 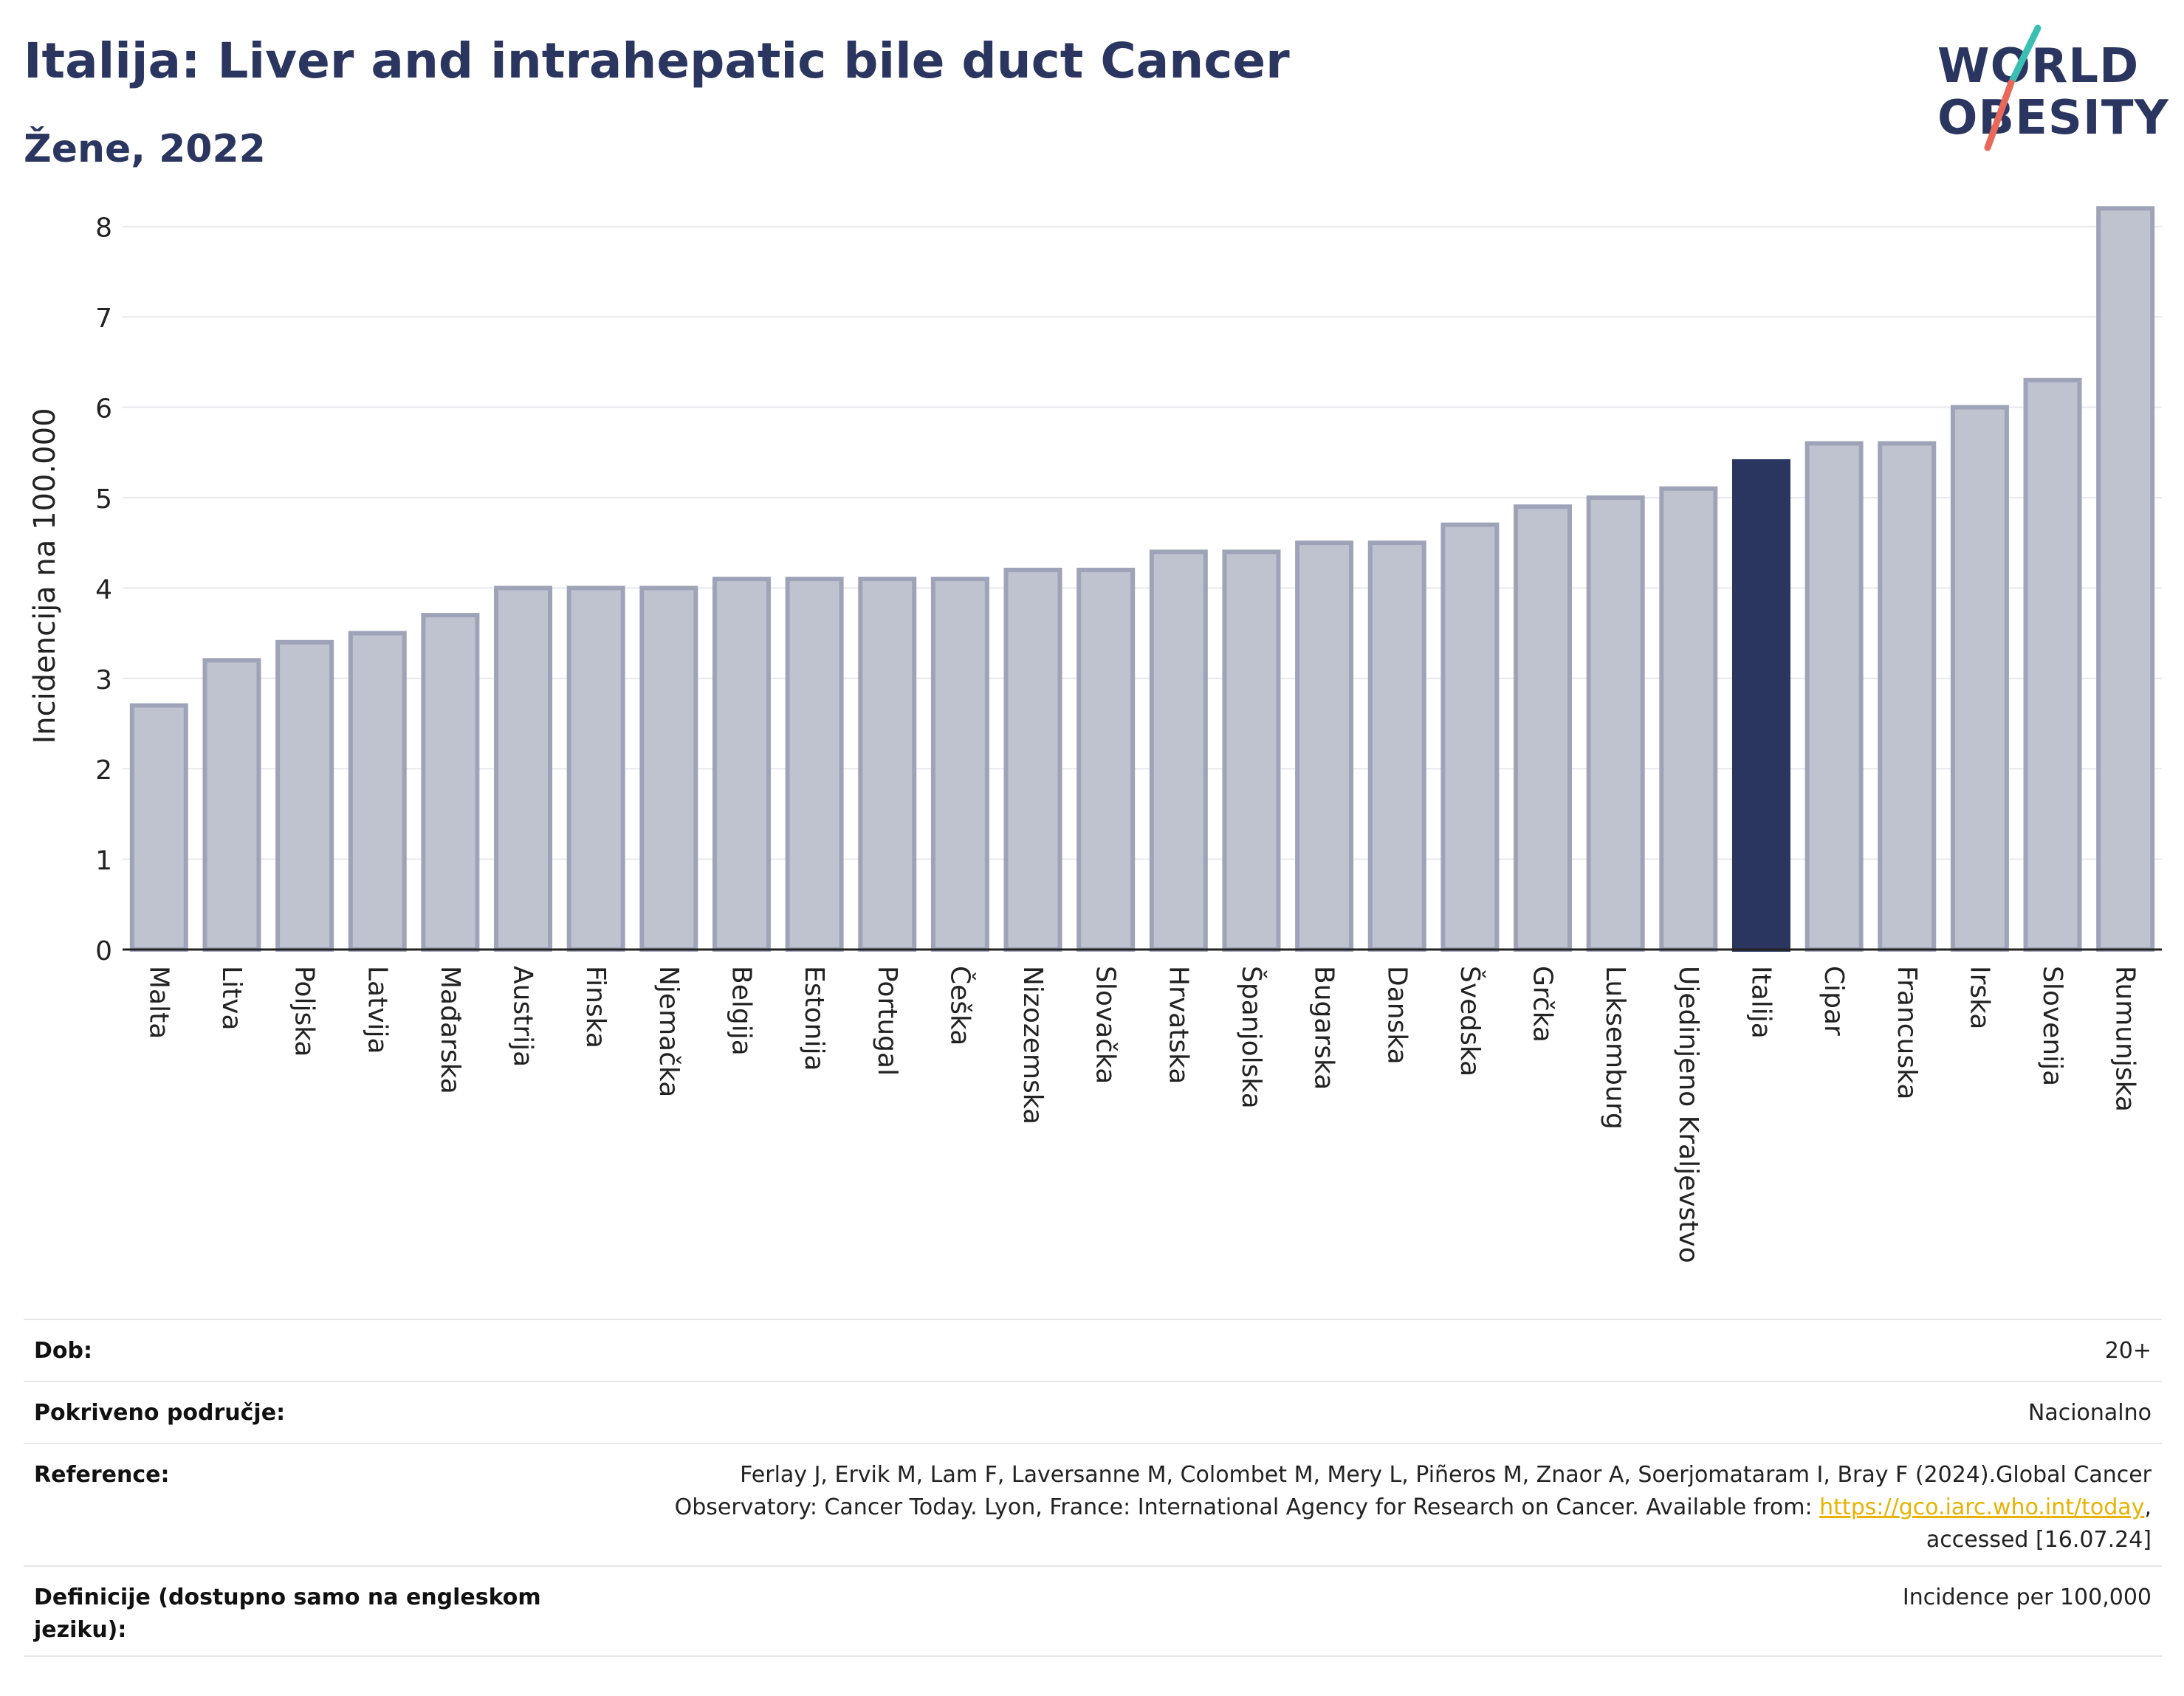 I want to click on y-axis-label: Incidencija na 100.000, so click(x=45, y=576).